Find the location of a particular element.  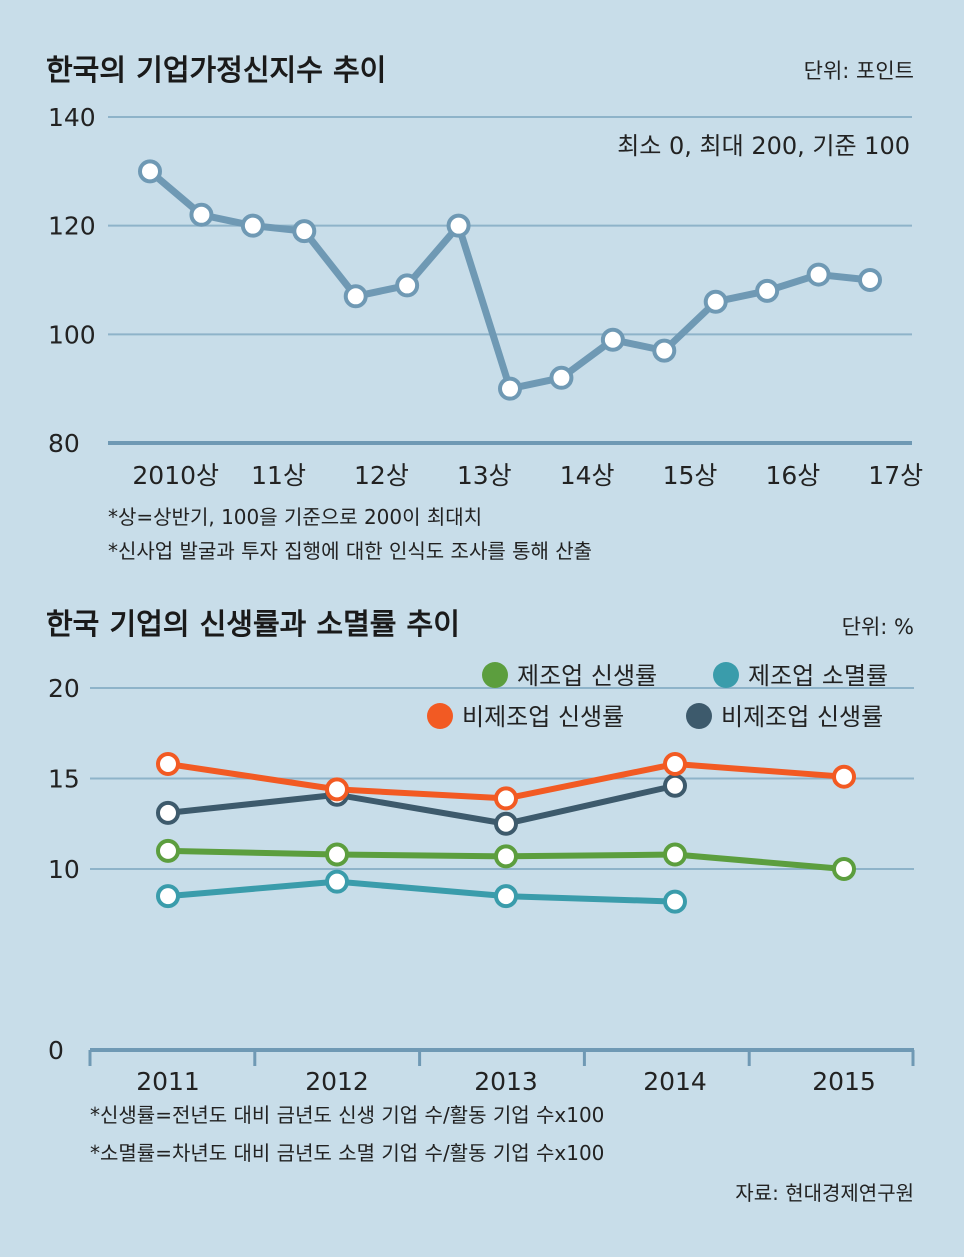

chart2-x-tick-label: 2012 is located at coordinates (337, 1081).